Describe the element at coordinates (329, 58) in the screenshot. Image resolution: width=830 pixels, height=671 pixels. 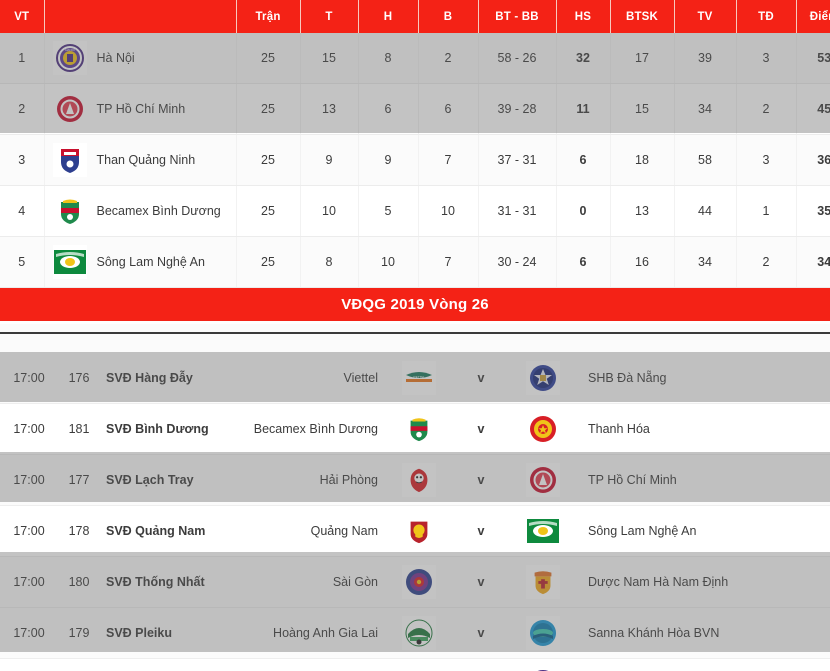
I see `wins: 15` at that location.